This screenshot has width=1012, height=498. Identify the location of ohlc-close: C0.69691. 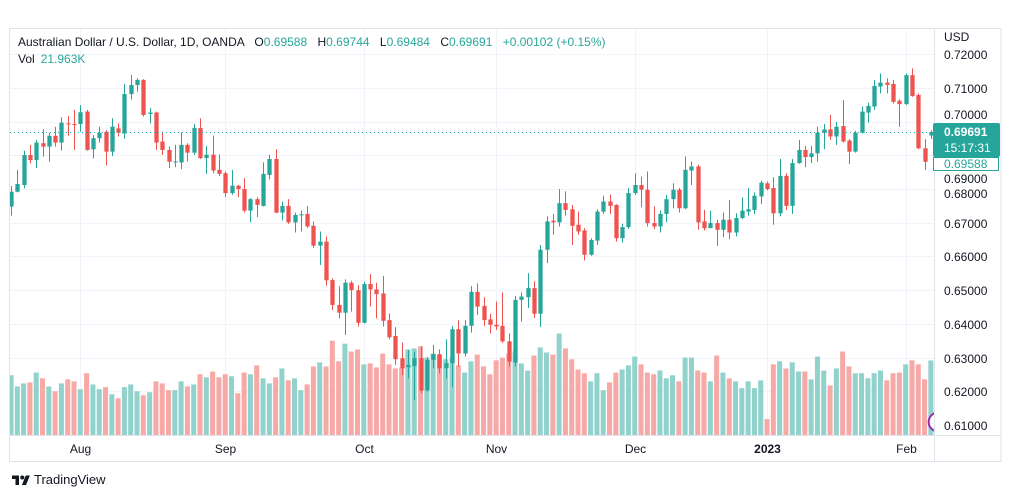
(466, 42).